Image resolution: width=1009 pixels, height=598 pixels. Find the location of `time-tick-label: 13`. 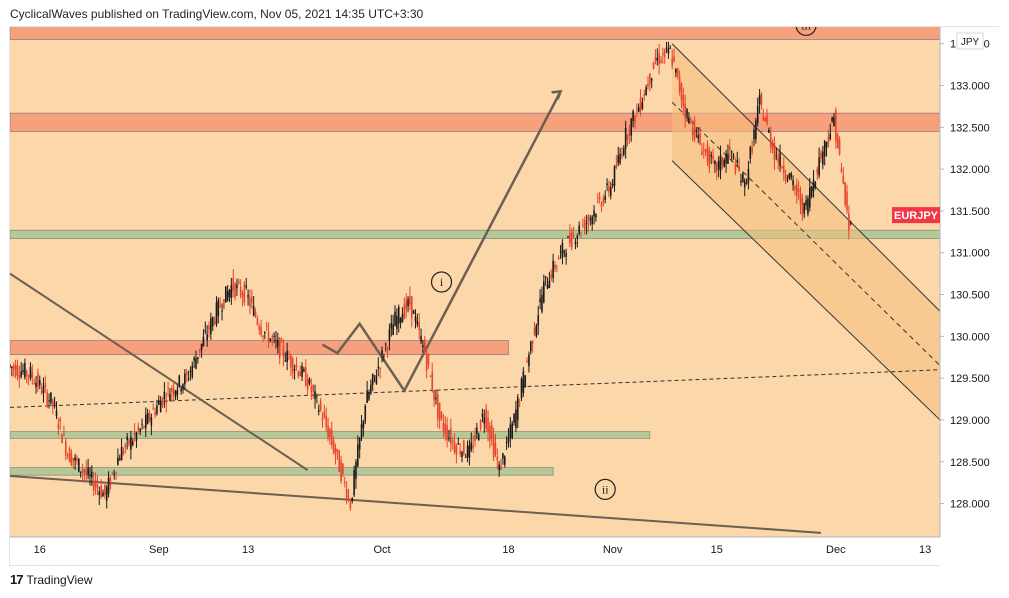

time-tick-label: 13 is located at coordinates (925, 550).